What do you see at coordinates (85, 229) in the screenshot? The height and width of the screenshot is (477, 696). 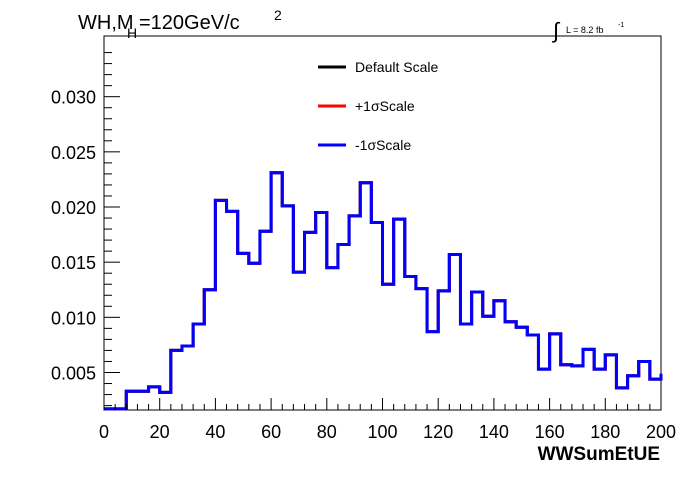 I see `y-axis: 0.005 0.010 0.015 0.020 0.025 0.030` at bounding box center [85, 229].